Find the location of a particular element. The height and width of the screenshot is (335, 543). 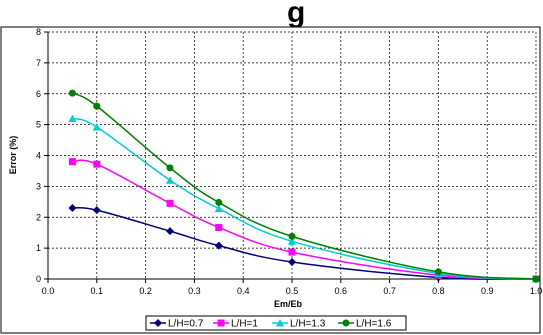

y-tick-label: 1 is located at coordinates (38, 248).